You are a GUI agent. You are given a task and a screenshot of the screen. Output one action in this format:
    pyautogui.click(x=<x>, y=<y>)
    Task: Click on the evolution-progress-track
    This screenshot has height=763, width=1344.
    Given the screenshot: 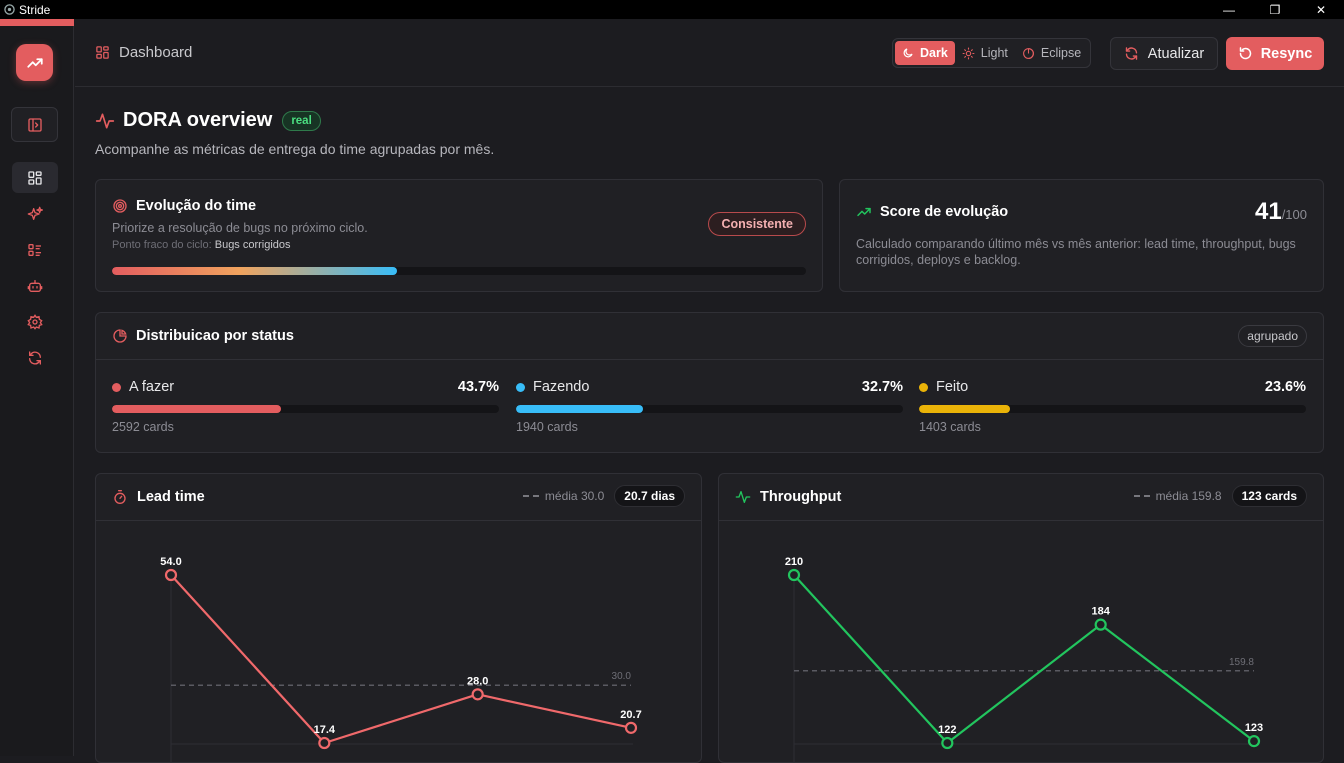 What is the action you would take?
    pyautogui.click(x=459, y=271)
    